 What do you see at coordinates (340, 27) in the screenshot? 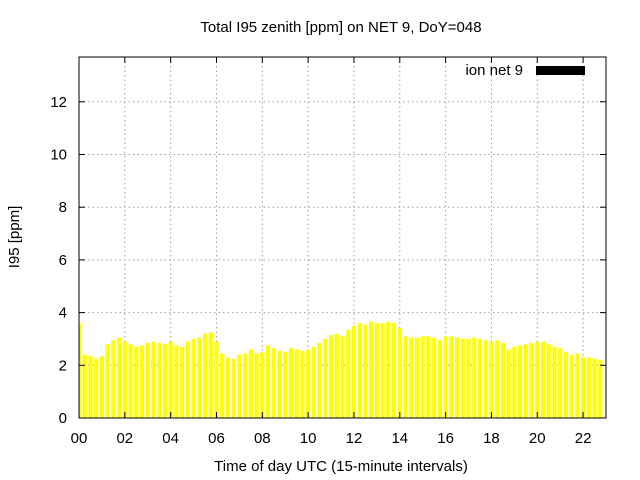
I see `chart-title: Total I95 zenith [ppm] on NET 9, DoY=048` at bounding box center [340, 27].